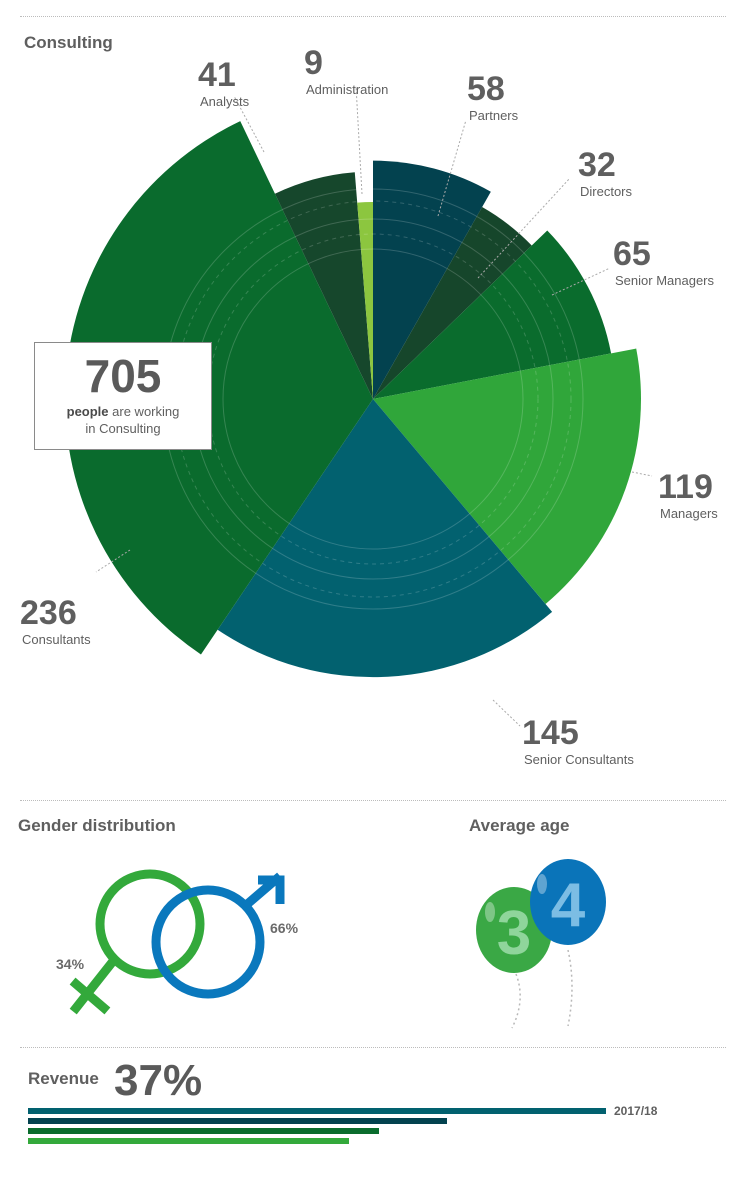 The image size is (740, 1184). What do you see at coordinates (597, 165) in the screenshot?
I see `slice-value-label: 32` at bounding box center [597, 165].